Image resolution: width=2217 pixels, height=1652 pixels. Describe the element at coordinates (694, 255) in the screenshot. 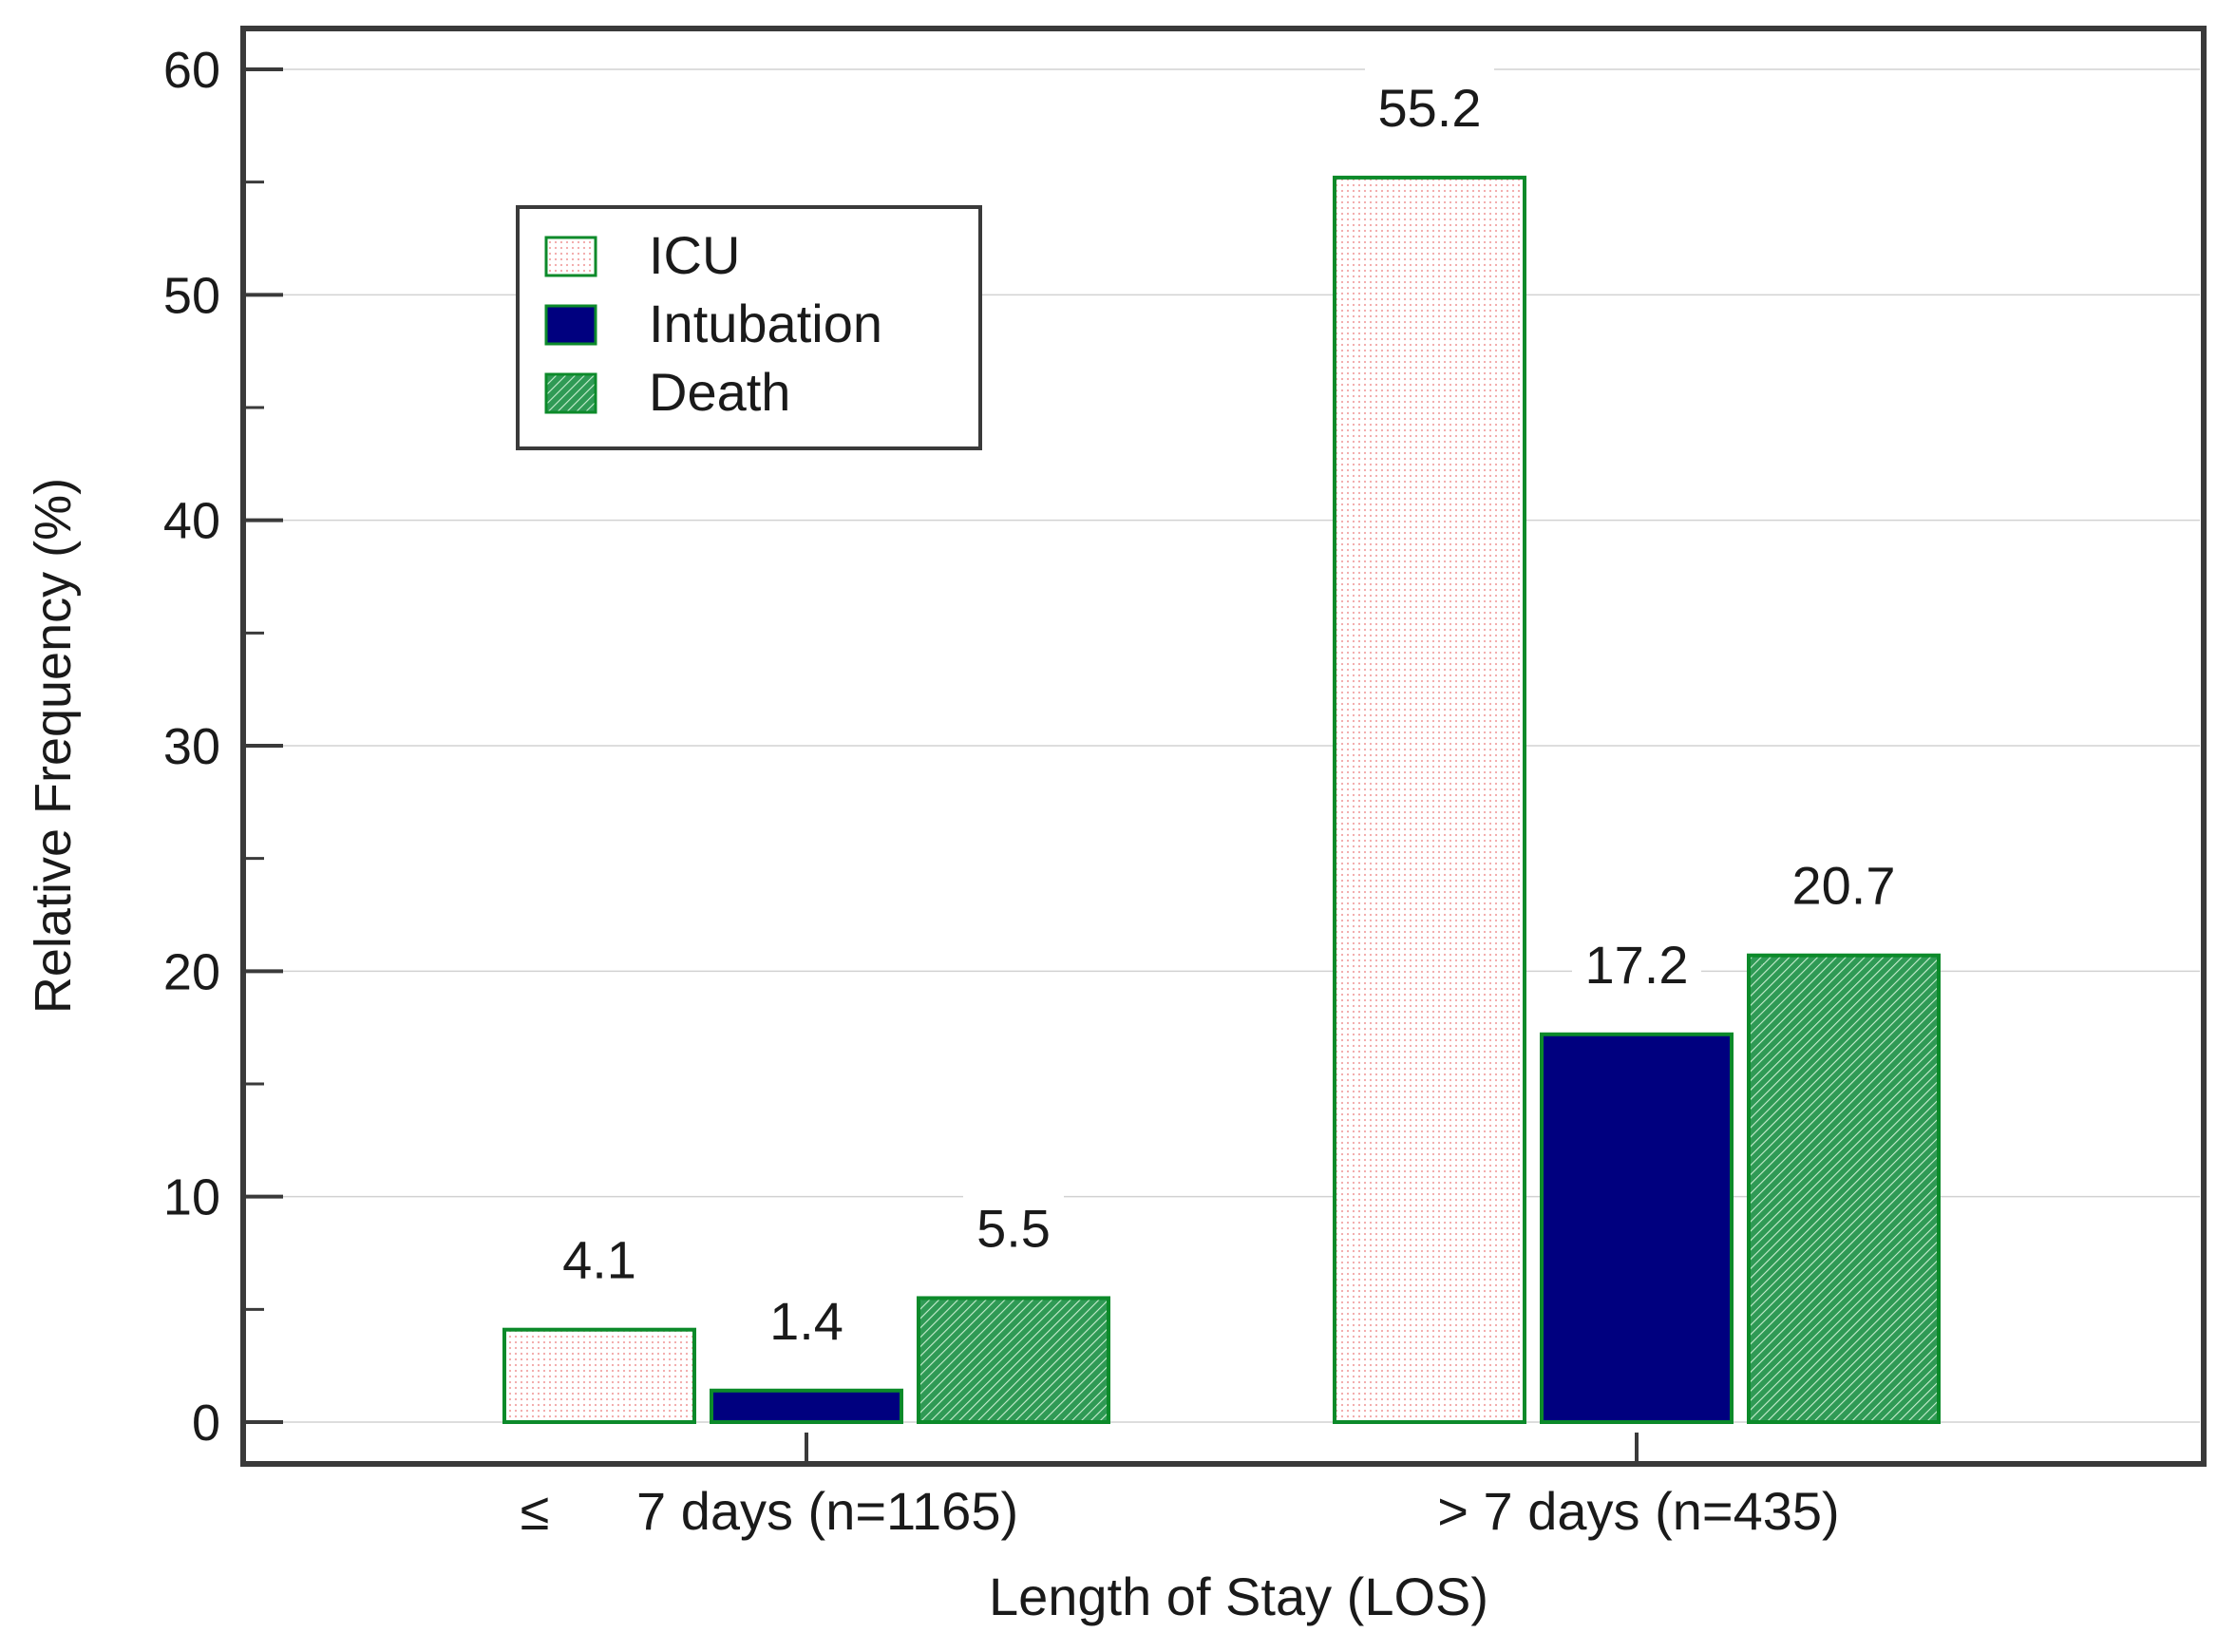

I see `legend-label-icu: ICU` at that location.